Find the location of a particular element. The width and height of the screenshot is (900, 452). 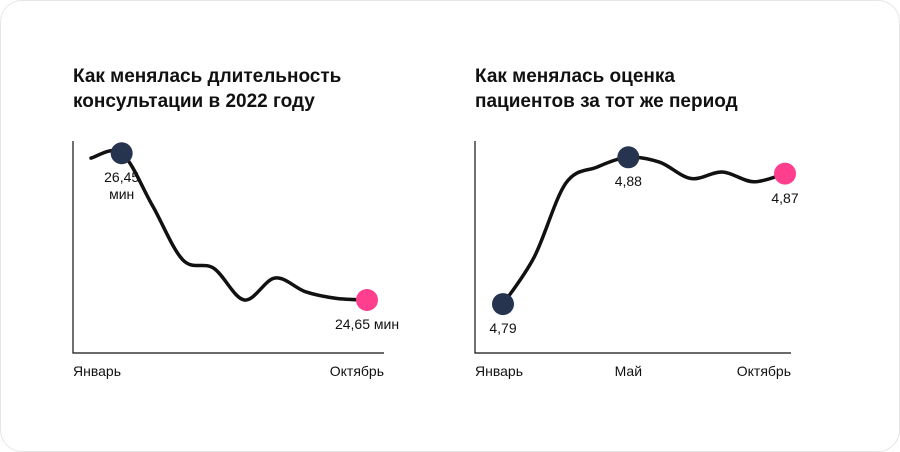

data-label: 4,87 is located at coordinates (785, 197).